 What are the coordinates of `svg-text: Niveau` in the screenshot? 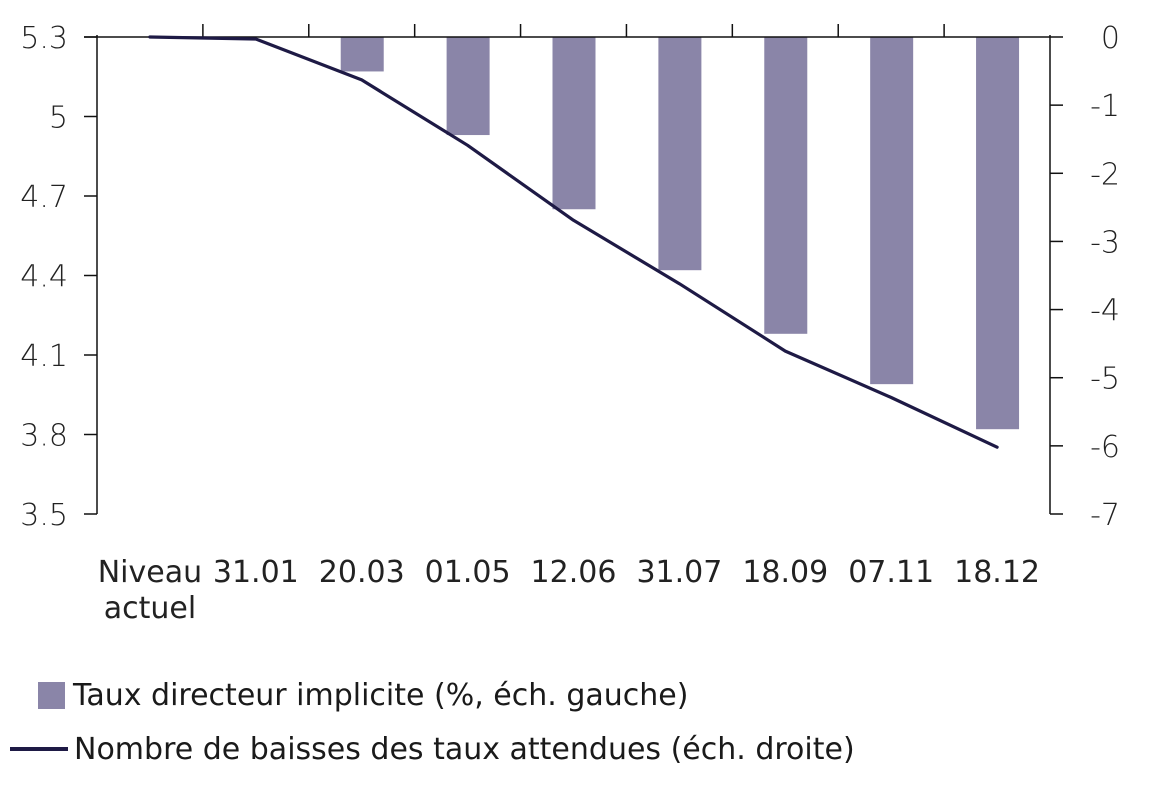 It's located at (150, 572).